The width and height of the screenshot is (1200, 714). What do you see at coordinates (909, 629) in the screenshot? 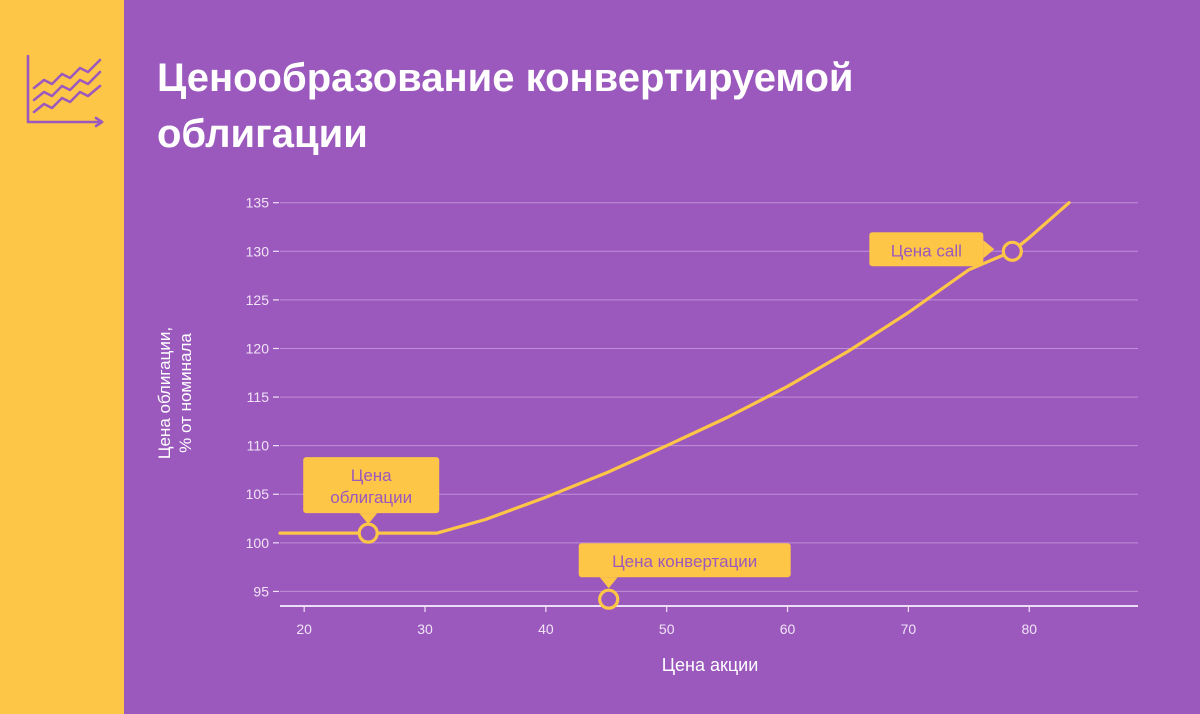
I see `x-tick-label: 70` at bounding box center [909, 629].